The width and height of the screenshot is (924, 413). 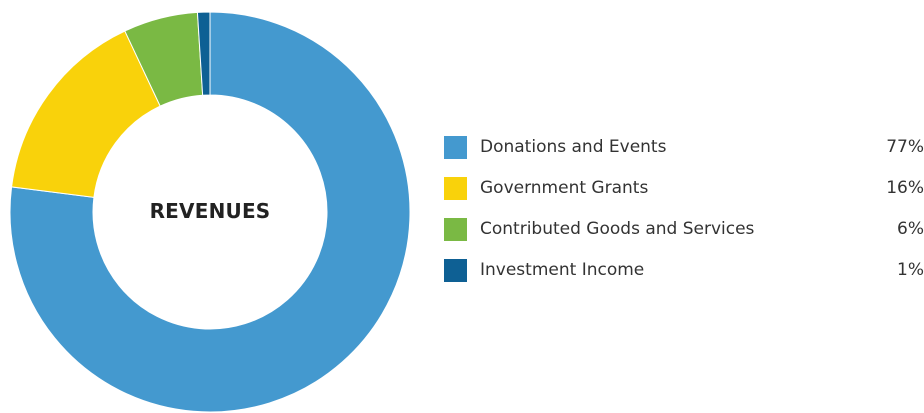 I want to click on legend-value-donations-and-events: 77%, so click(x=905, y=147).